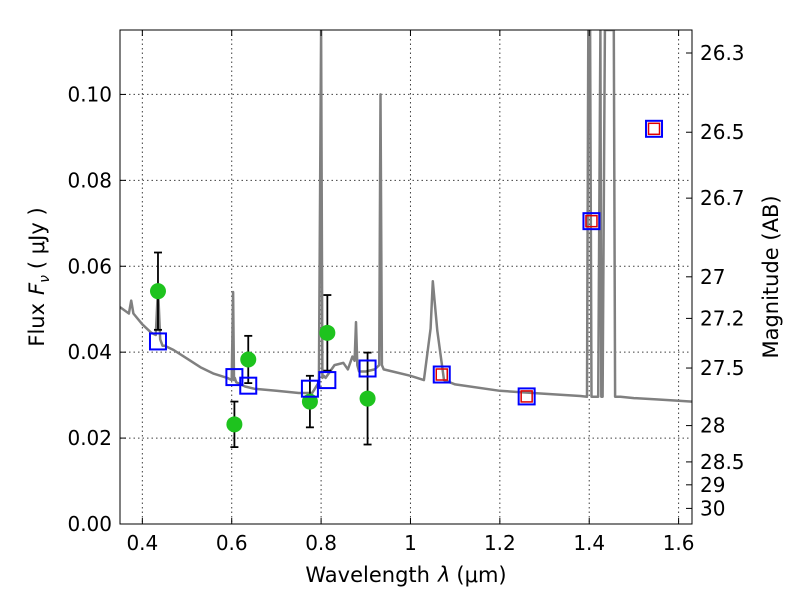 The image size is (800, 600). What do you see at coordinates (722, 318) in the screenshot?
I see `y2-tick-label: 27.2` at bounding box center [722, 318].